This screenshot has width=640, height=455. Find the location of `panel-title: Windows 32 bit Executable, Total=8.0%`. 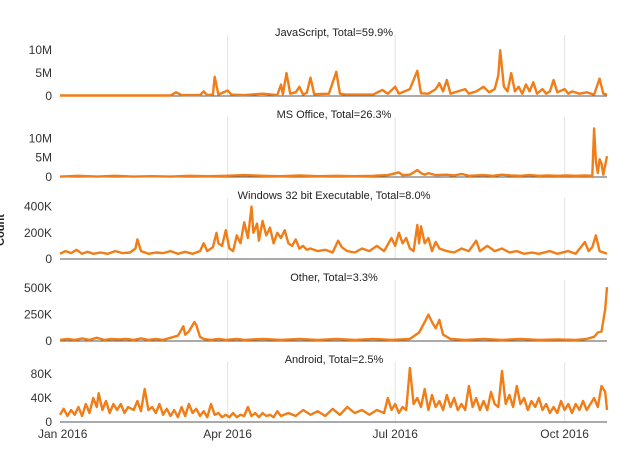

panel-title: Windows 32 bit Executable, Total=8.0% is located at coordinates (334, 196).